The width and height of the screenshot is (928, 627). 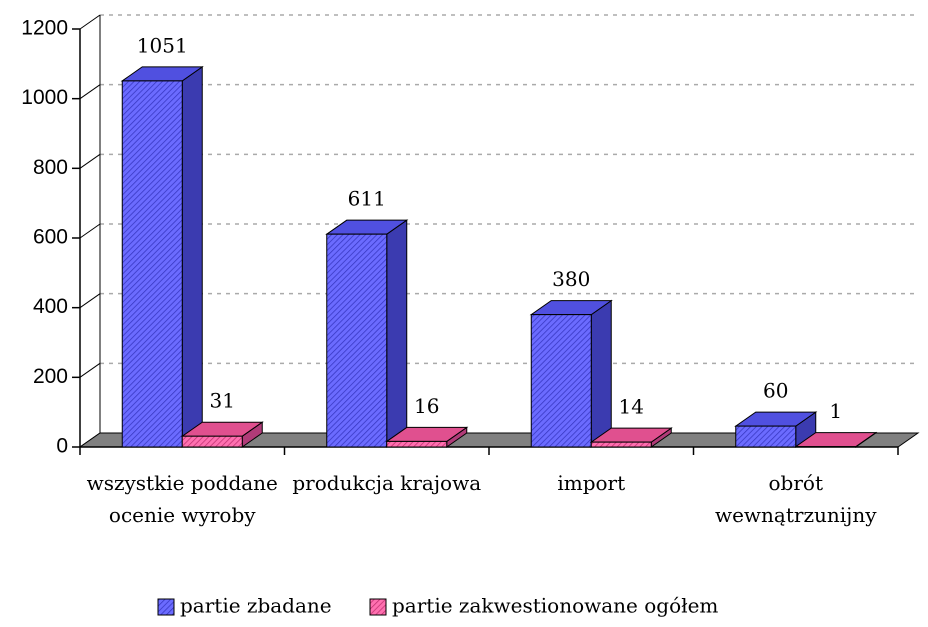 I want to click on data-label: 16, so click(x=426, y=406).